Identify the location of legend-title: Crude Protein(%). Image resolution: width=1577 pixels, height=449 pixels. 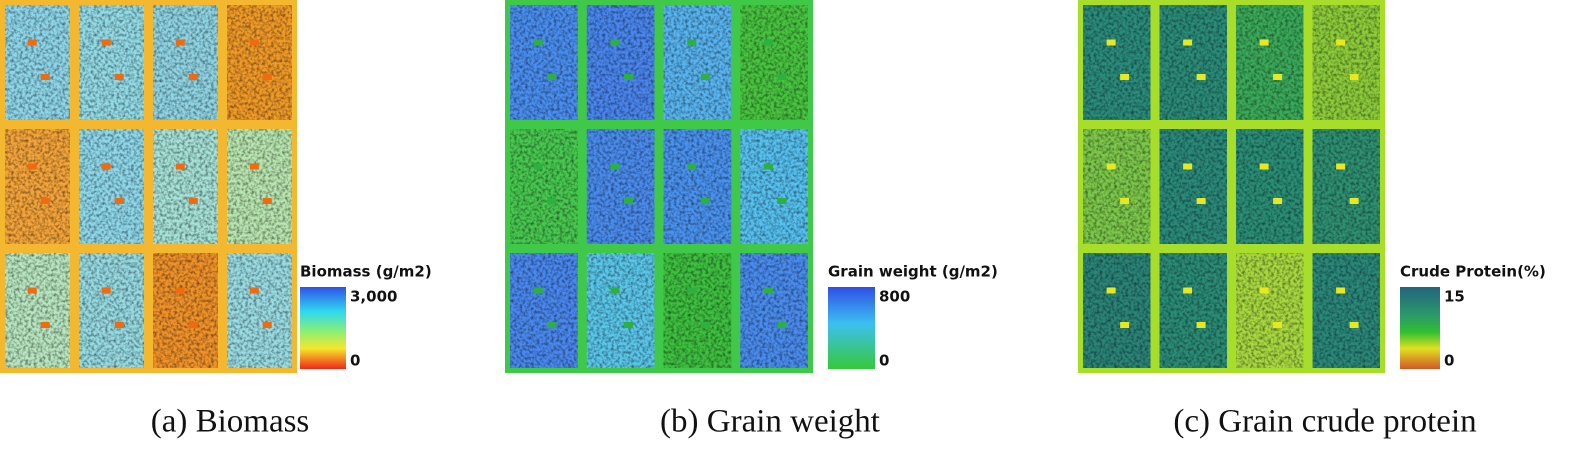
(1473, 272).